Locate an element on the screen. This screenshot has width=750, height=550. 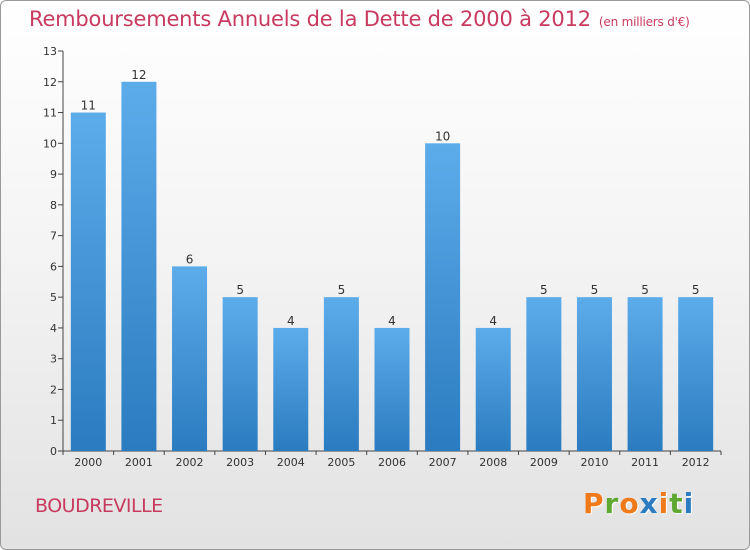
y-tick-label: 5 is located at coordinates (53, 297).